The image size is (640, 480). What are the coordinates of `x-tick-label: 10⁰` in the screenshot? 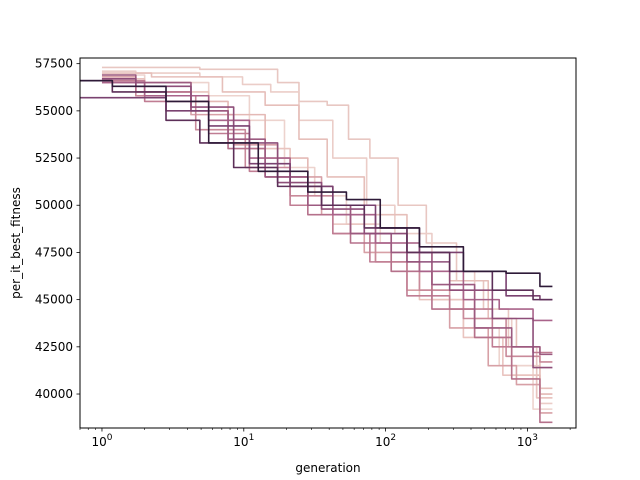 It's located at (101, 441).